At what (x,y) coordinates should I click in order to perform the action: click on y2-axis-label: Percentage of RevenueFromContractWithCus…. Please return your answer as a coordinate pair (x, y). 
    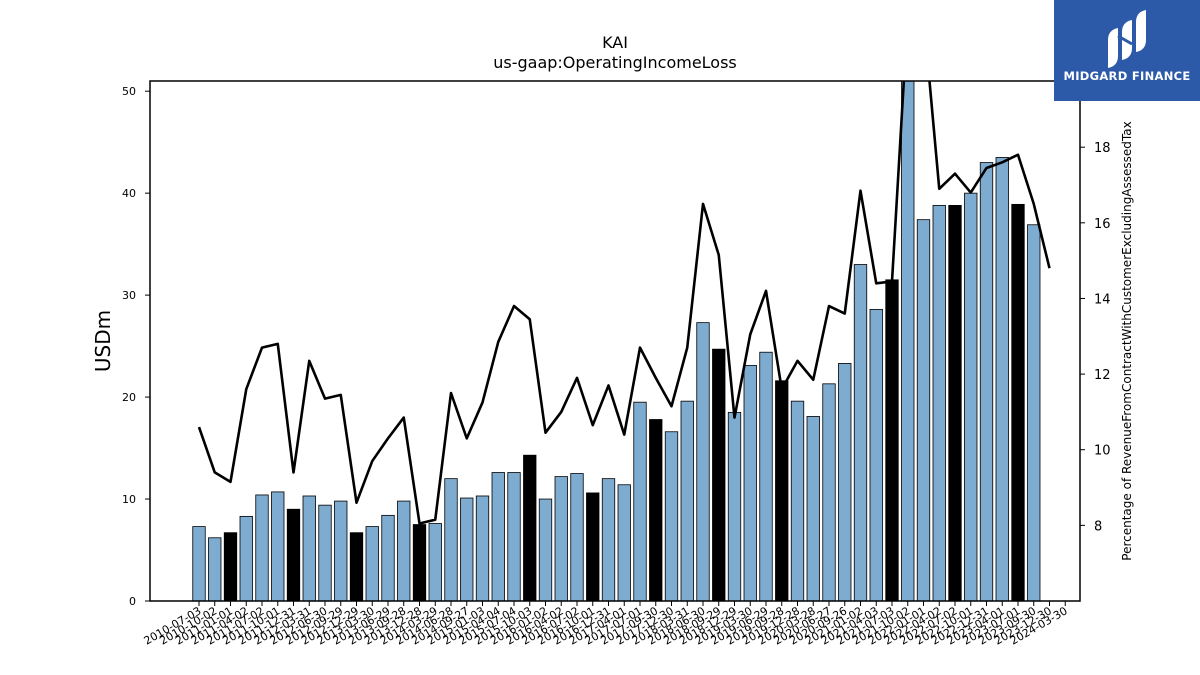
    Looking at the image, I should click on (1127, 340).